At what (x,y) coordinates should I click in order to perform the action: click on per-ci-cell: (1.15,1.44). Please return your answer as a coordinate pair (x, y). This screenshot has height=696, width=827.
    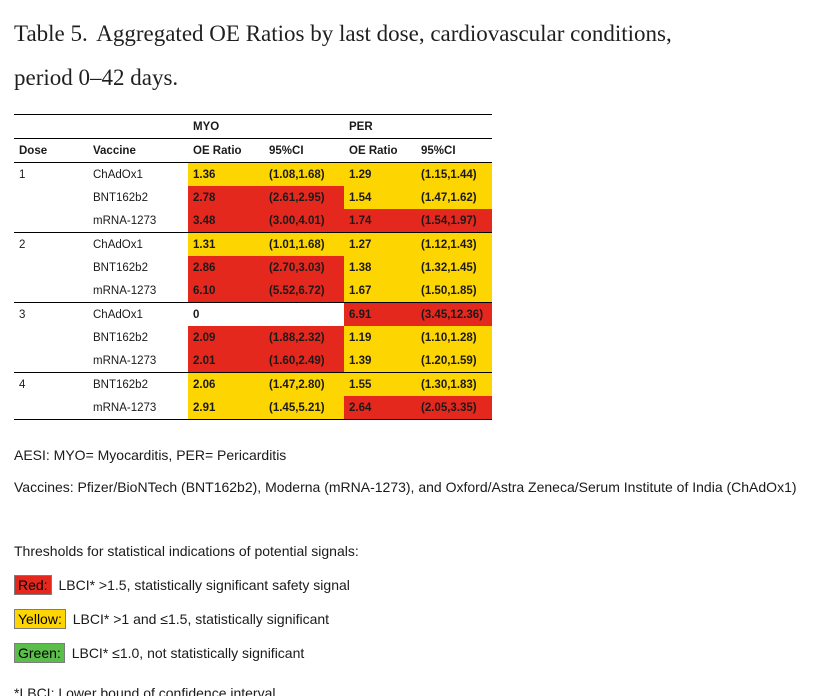
    Looking at the image, I should click on (454, 174).